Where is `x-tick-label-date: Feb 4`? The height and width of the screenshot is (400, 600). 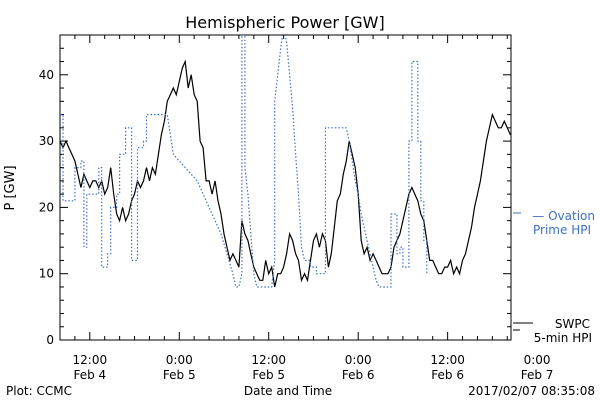 x-tick-label-date: Feb 4 is located at coordinates (89, 375).